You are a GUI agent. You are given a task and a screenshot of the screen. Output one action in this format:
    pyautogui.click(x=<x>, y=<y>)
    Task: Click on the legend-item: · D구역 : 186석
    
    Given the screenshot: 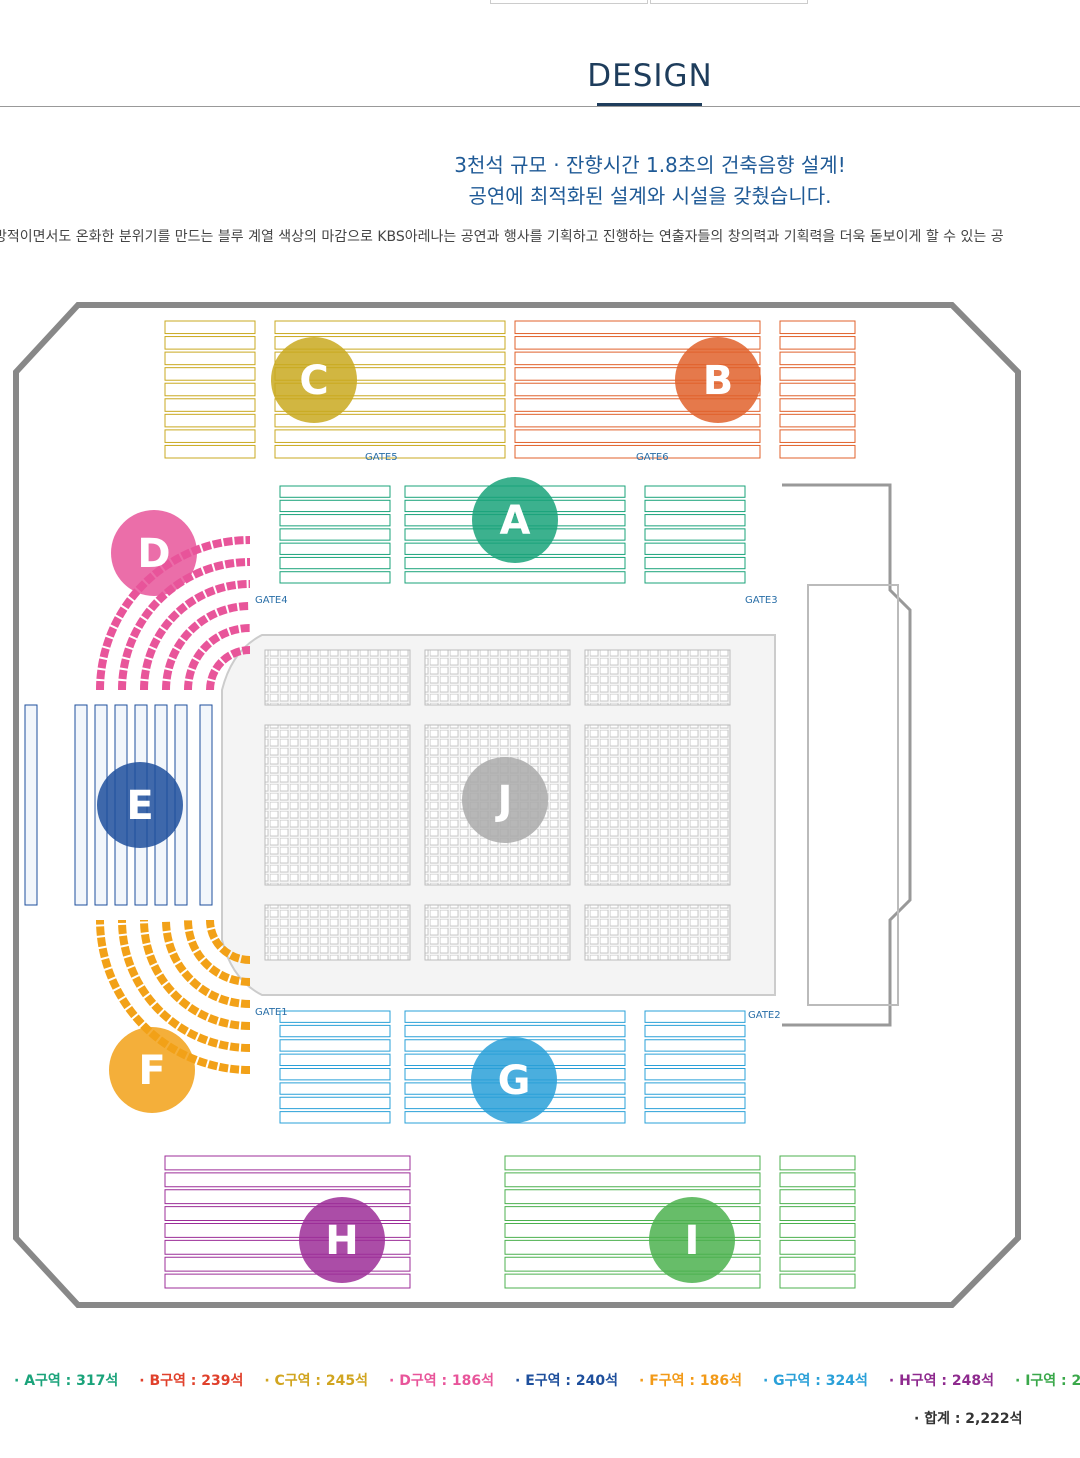 What is the action you would take?
    pyautogui.click(x=442, y=1381)
    